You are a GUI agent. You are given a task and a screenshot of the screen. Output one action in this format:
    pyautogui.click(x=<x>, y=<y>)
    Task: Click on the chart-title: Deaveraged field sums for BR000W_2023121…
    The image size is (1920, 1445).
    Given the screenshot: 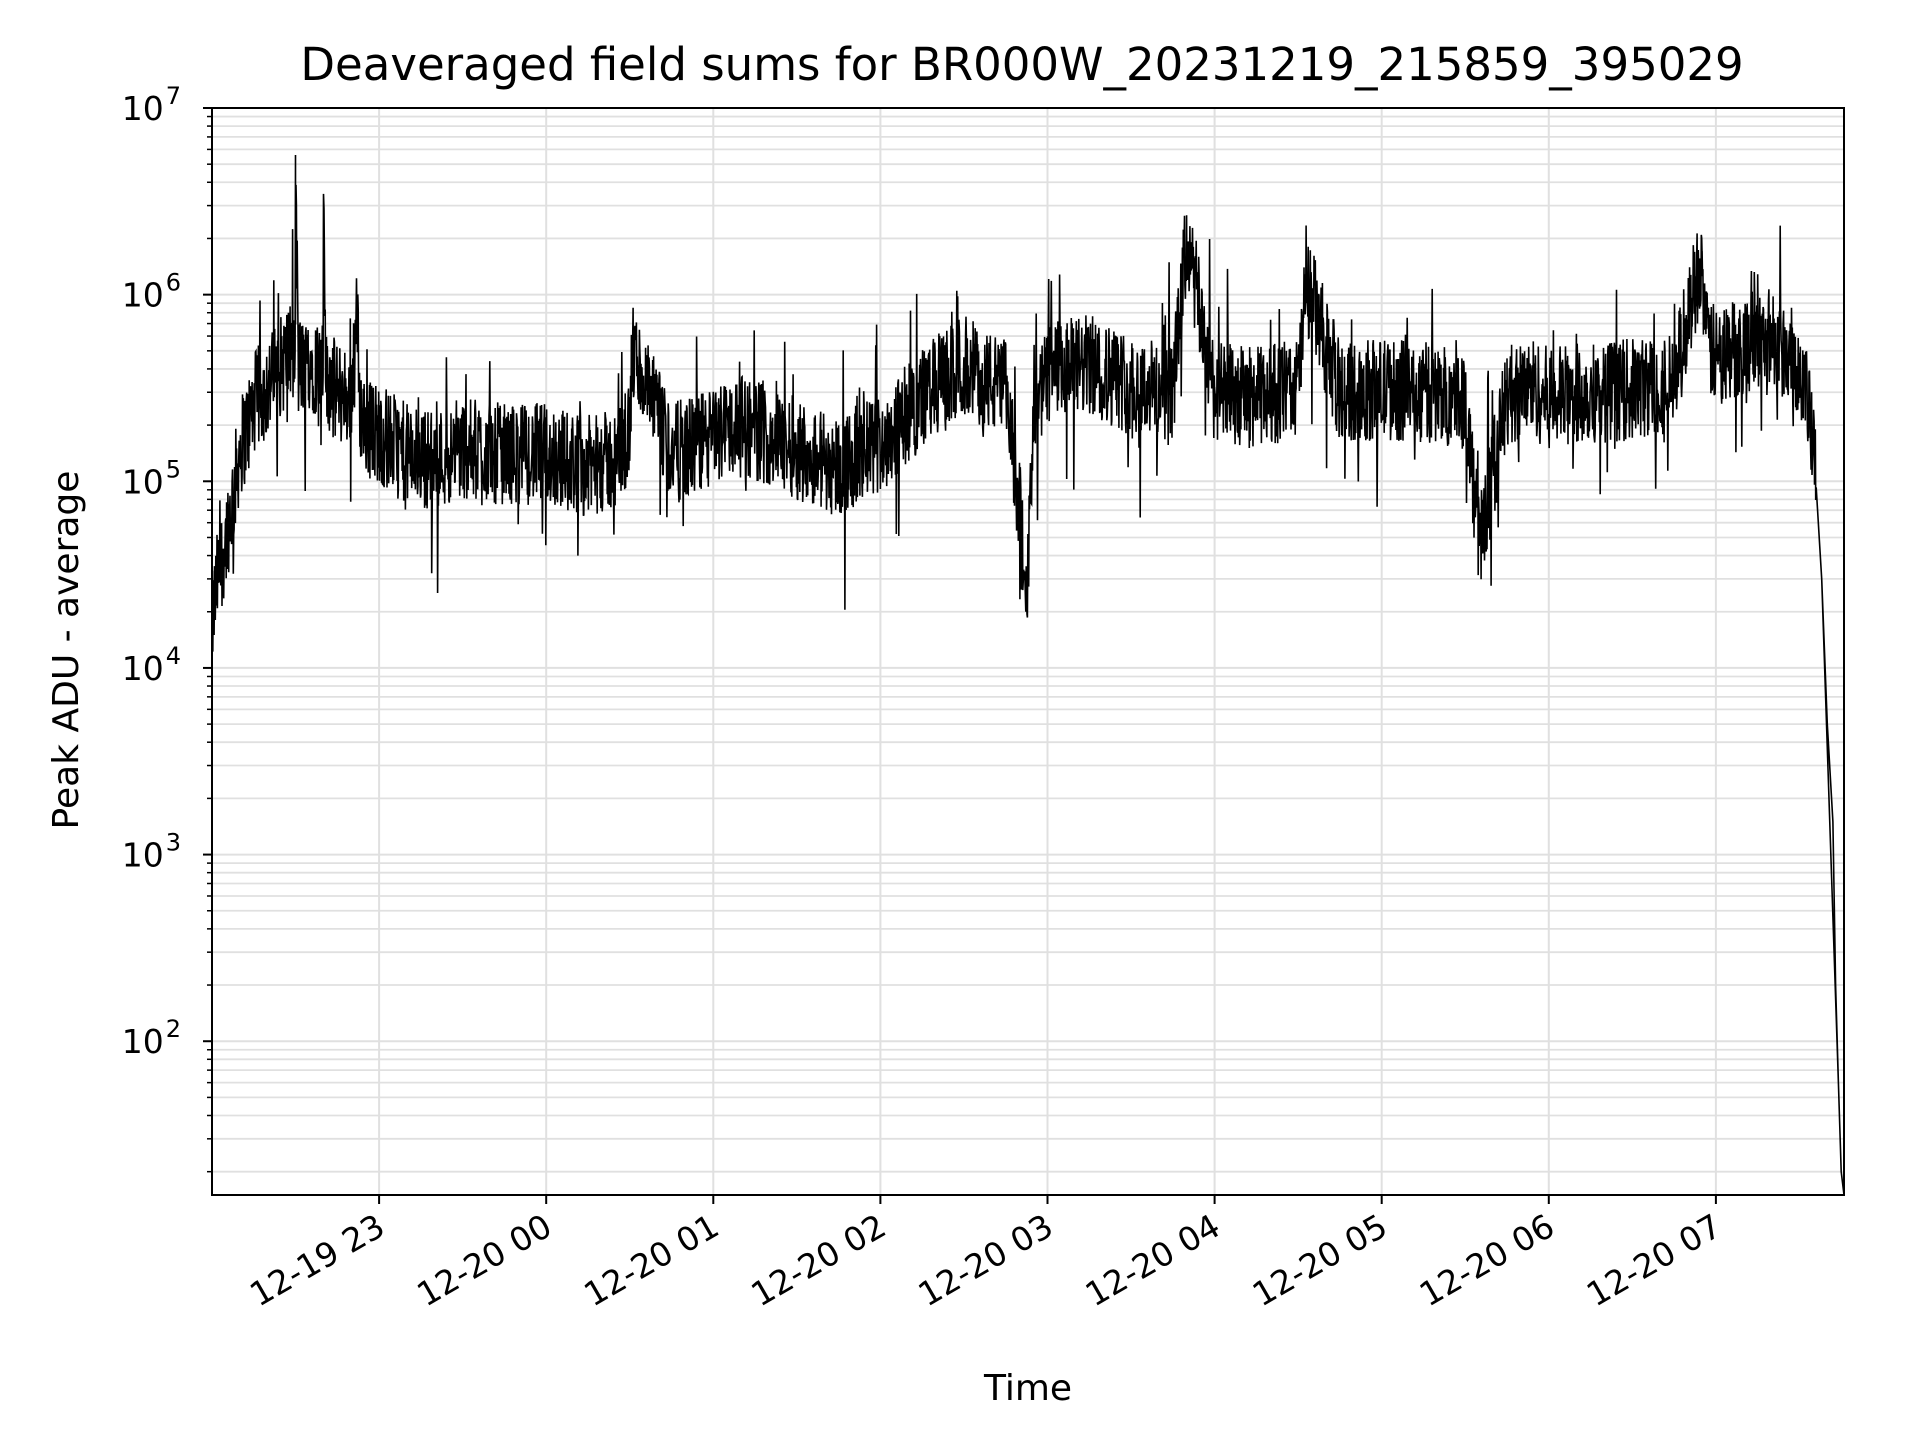 What is the action you would take?
    pyautogui.click(x=1021, y=64)
    